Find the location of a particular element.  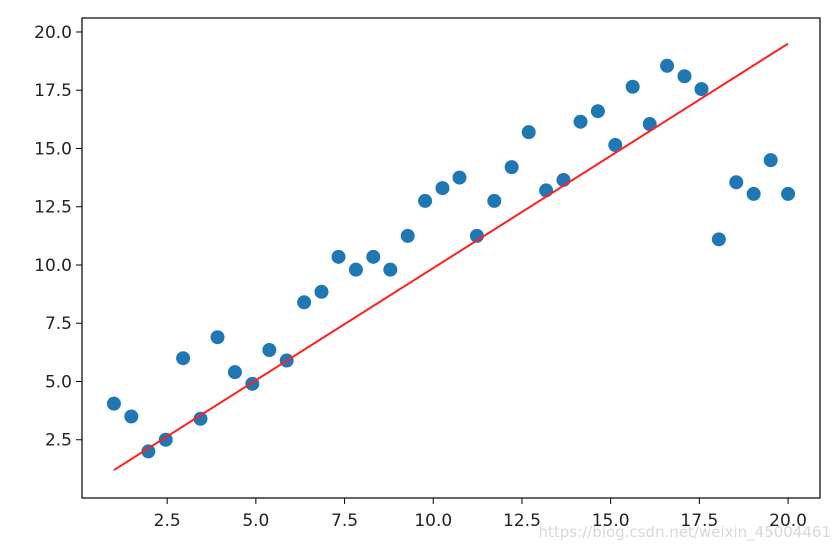

x-tick-label: 17.5 is located at coordinates (699, 521).